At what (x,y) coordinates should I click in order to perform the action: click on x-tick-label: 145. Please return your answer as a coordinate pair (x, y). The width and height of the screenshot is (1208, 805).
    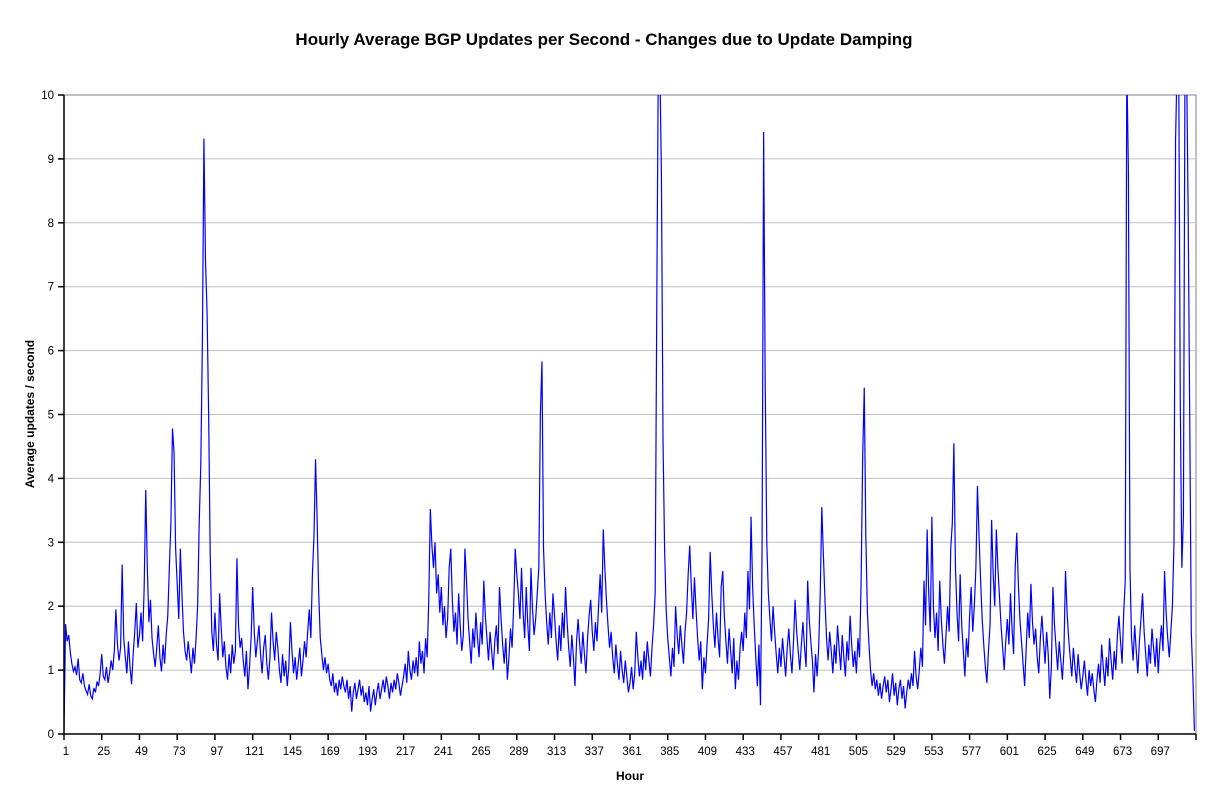
    Looking at the image, I should click on (292, 752).